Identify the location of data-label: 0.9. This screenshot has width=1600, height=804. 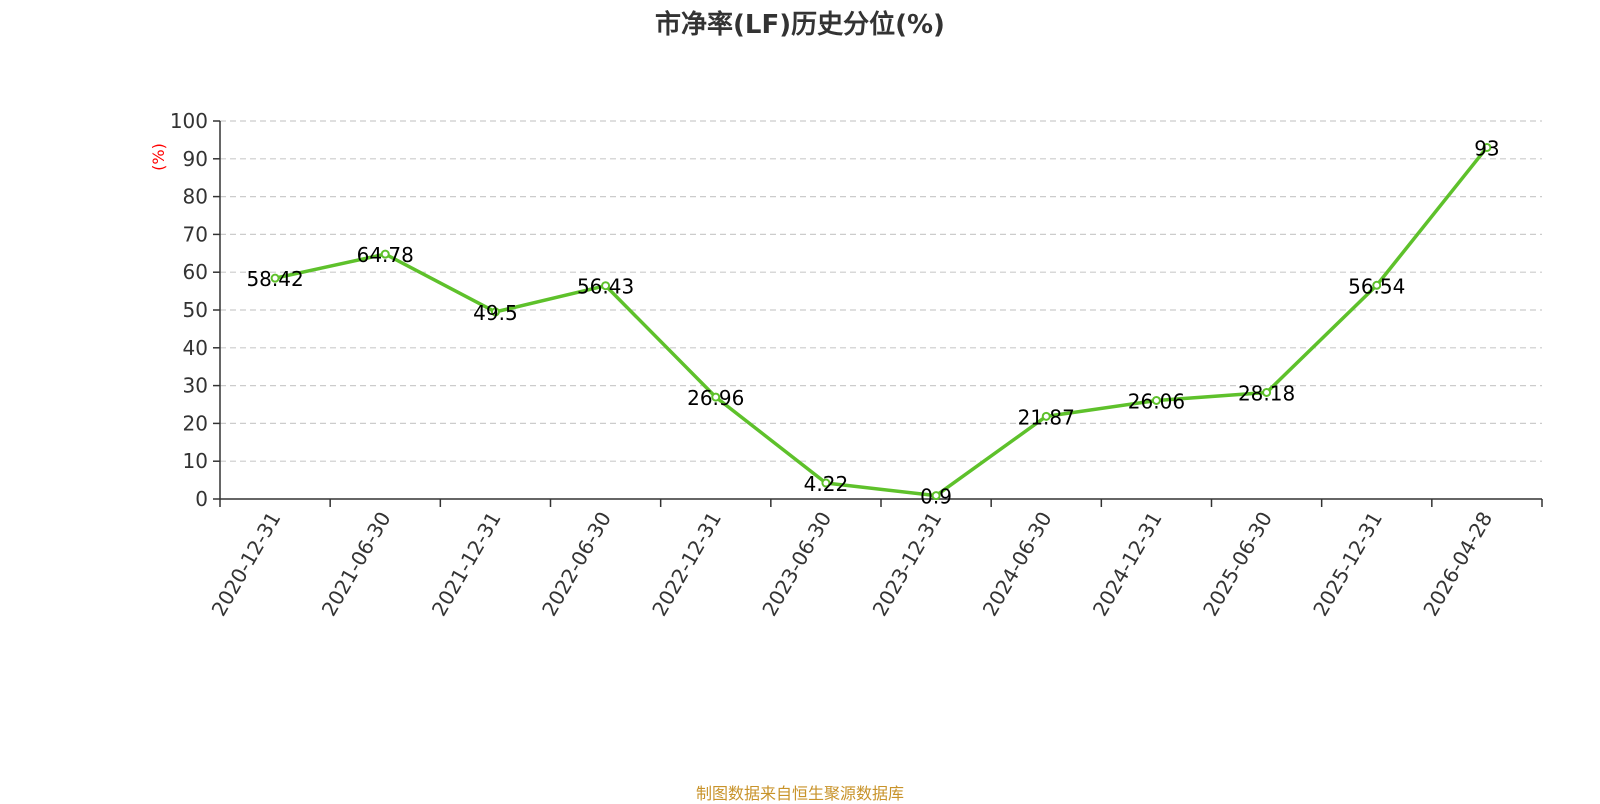
(936, 497).